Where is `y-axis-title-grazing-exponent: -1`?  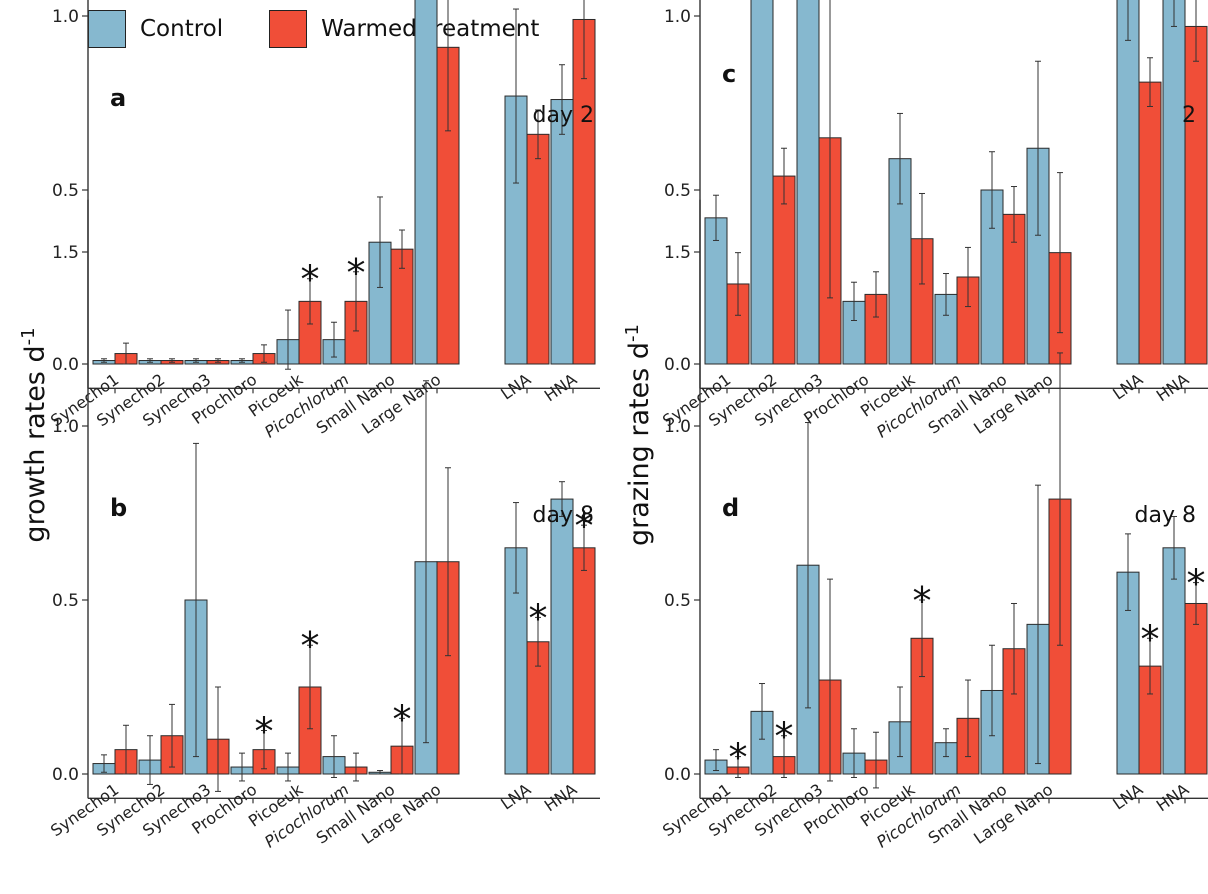
y-axis-title-grazing-exponent: -1 is located at coordinates (632, 333).